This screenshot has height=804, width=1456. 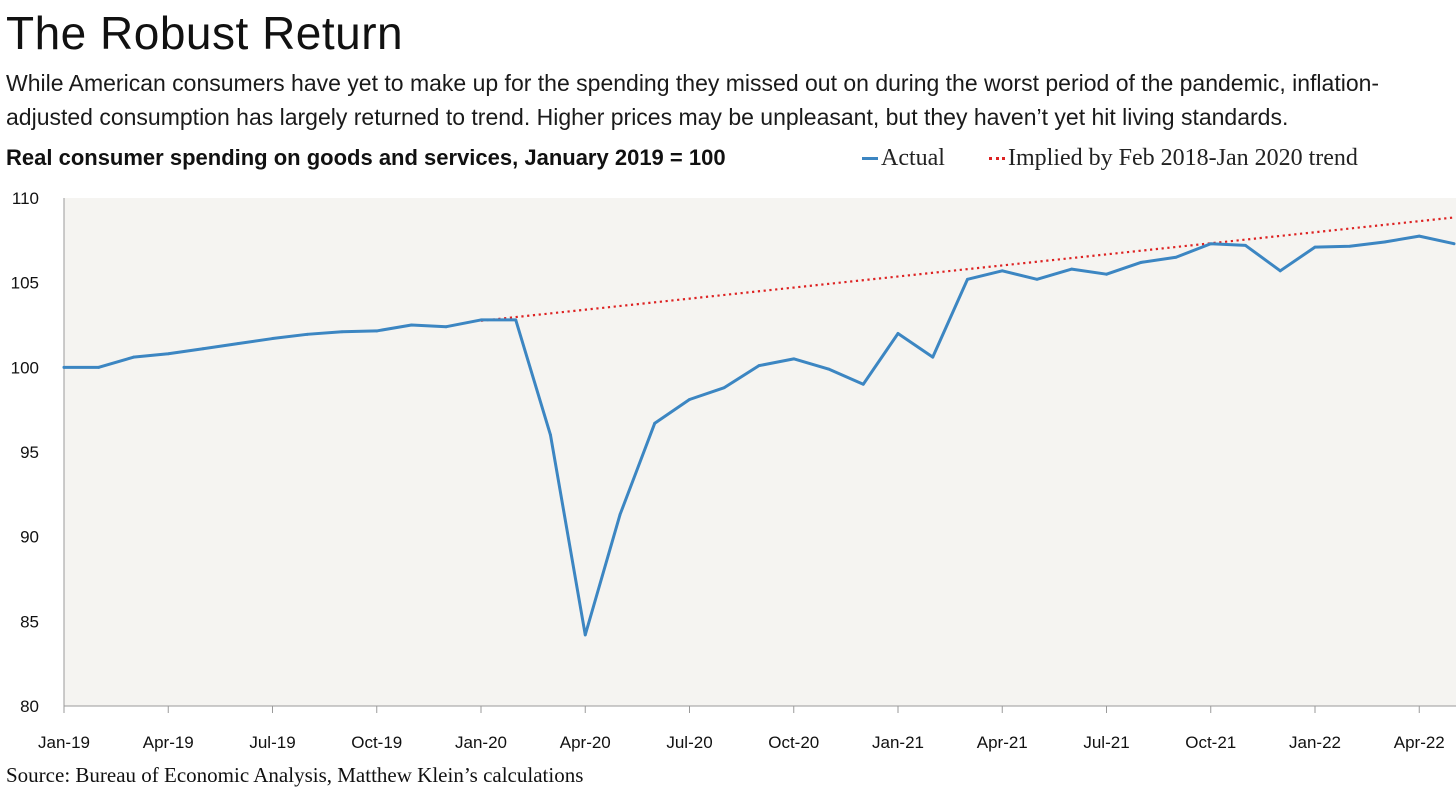 What do you see at coordinates (1002, 742) in the screenshot?
I see `x-tick-label-Apr-21: Apr-21` at bounding box center [1002, 742].